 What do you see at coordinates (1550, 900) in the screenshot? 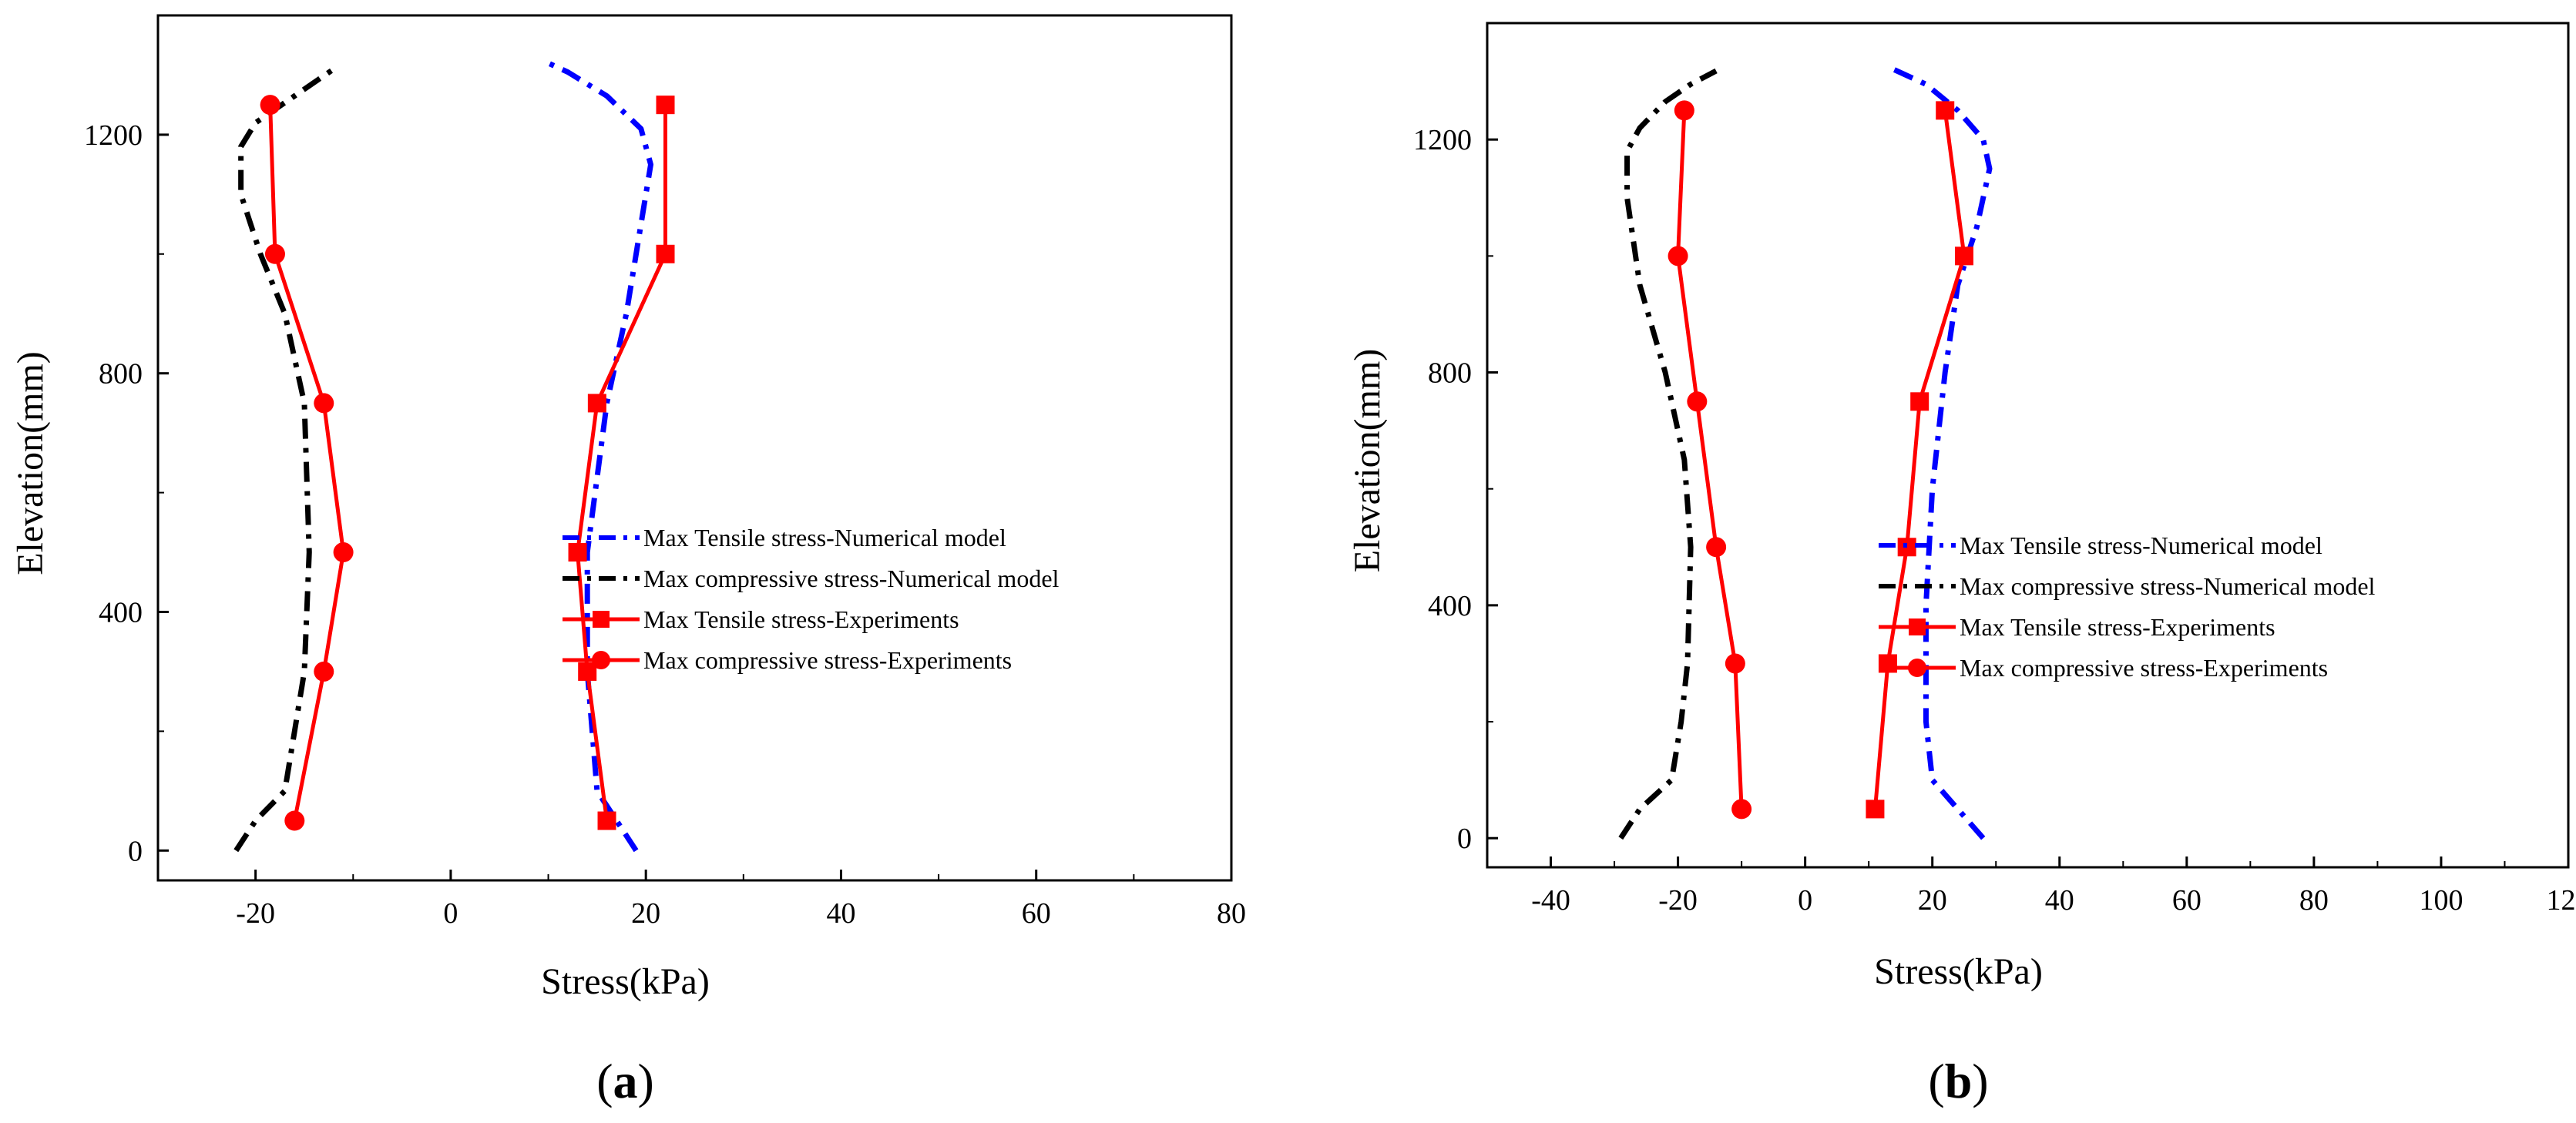
I see `x-tick-label: -40` at bounding box center [1550, 900].